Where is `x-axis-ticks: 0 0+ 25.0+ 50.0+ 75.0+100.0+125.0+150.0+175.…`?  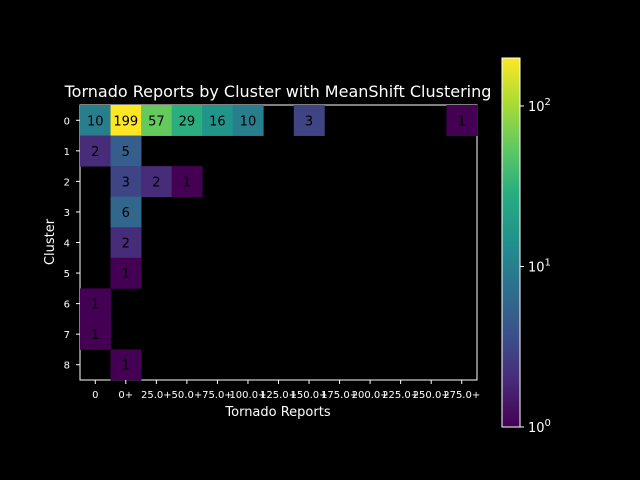
x-axis-ticks: 0 0+ 25.0+ 50.0+ 75.0+100.0+125.0+150.0+175.… is located at coordinates (286, 390).